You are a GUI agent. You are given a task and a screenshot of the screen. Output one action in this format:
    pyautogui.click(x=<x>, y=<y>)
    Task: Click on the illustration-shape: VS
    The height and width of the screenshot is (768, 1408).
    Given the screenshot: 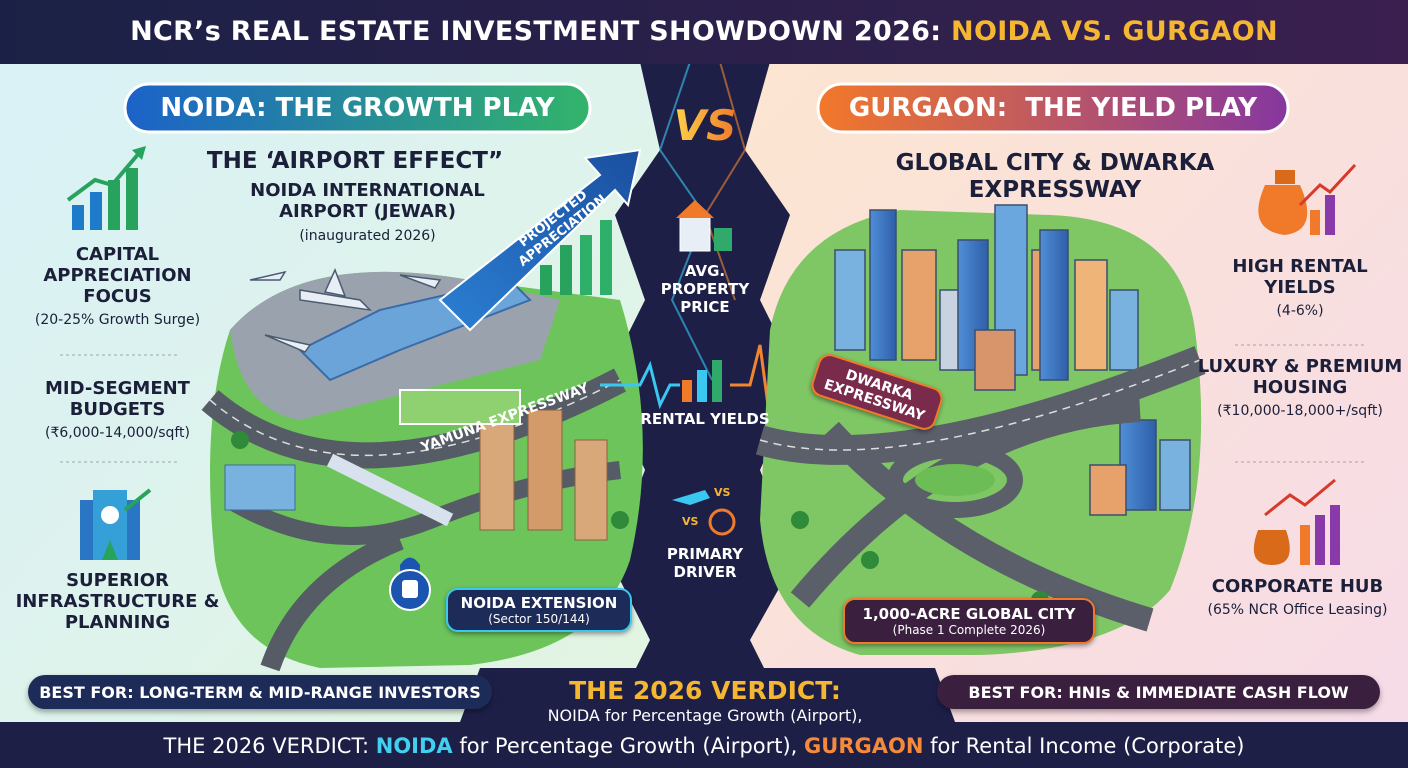 What is the action you would take?
    pyautogui.click(x=705, y=125)
    